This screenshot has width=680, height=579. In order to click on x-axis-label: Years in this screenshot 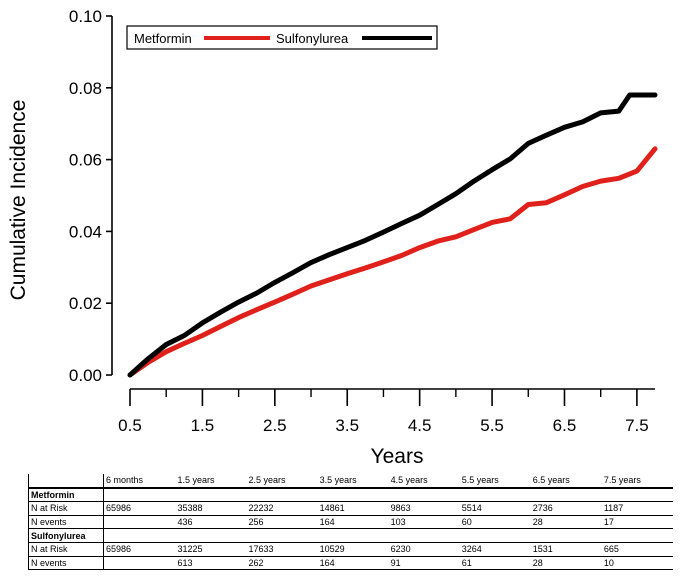, I will do `click(397, 456)`.